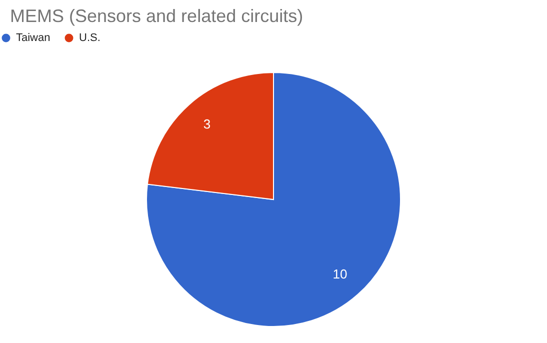 This screenshot has height=343, width=547. What do you see at coordinates (207, 124) in the screenshot?
I see `data-label: 3` at bounding box center [207, 124].